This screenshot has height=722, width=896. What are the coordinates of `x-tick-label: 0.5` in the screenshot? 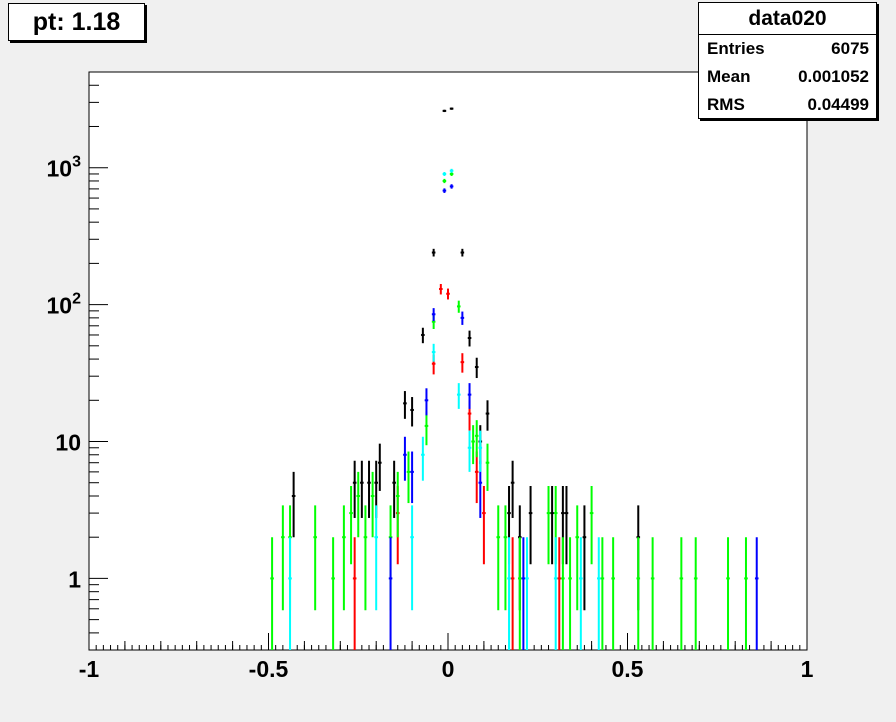 It's located at (628, 669).